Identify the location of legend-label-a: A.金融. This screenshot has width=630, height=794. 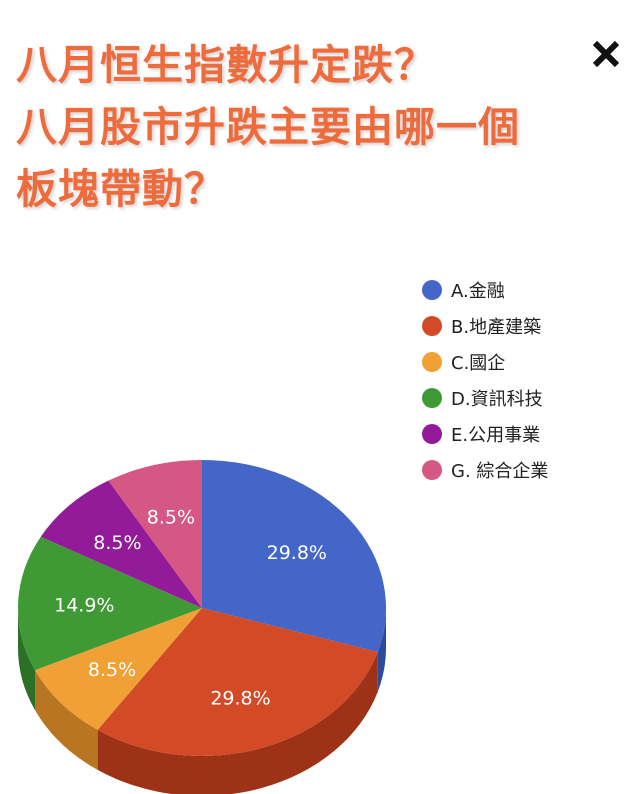
(478, 291).